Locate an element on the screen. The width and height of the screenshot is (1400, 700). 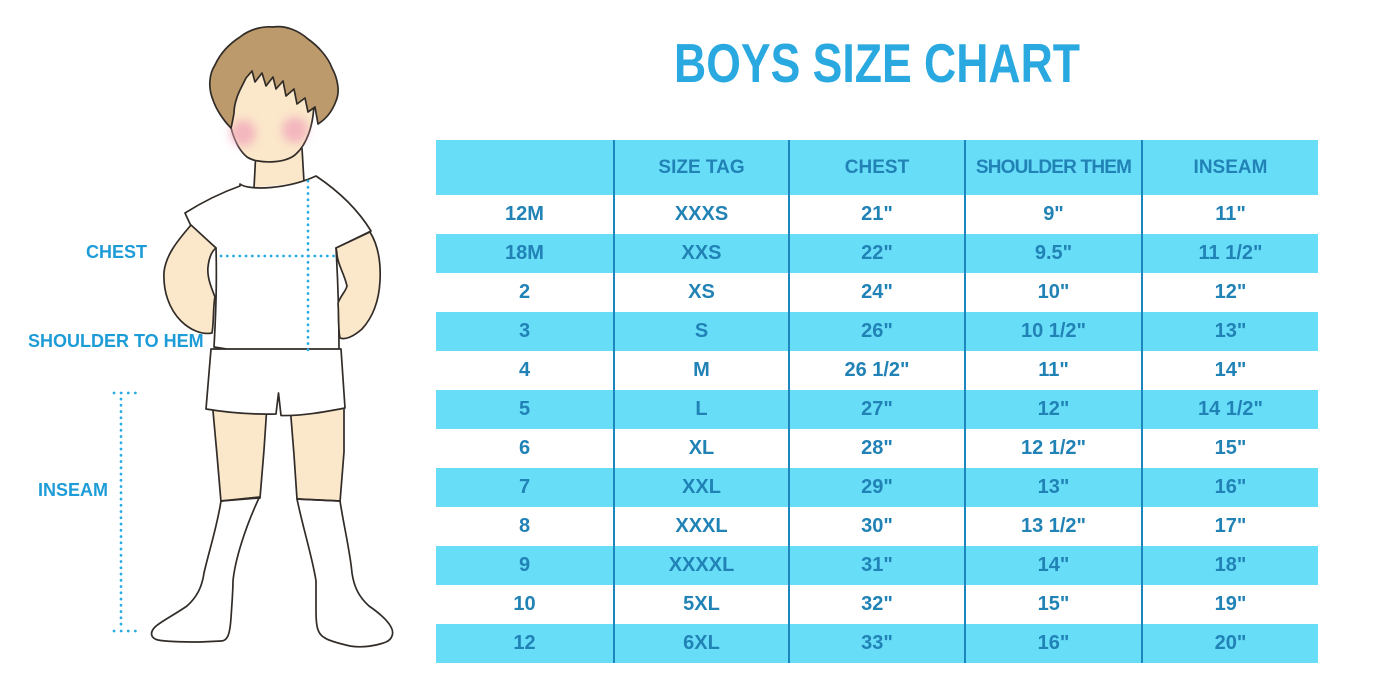
svg-text: SHOULDER TO HEM is located at coordinates (116, 341).